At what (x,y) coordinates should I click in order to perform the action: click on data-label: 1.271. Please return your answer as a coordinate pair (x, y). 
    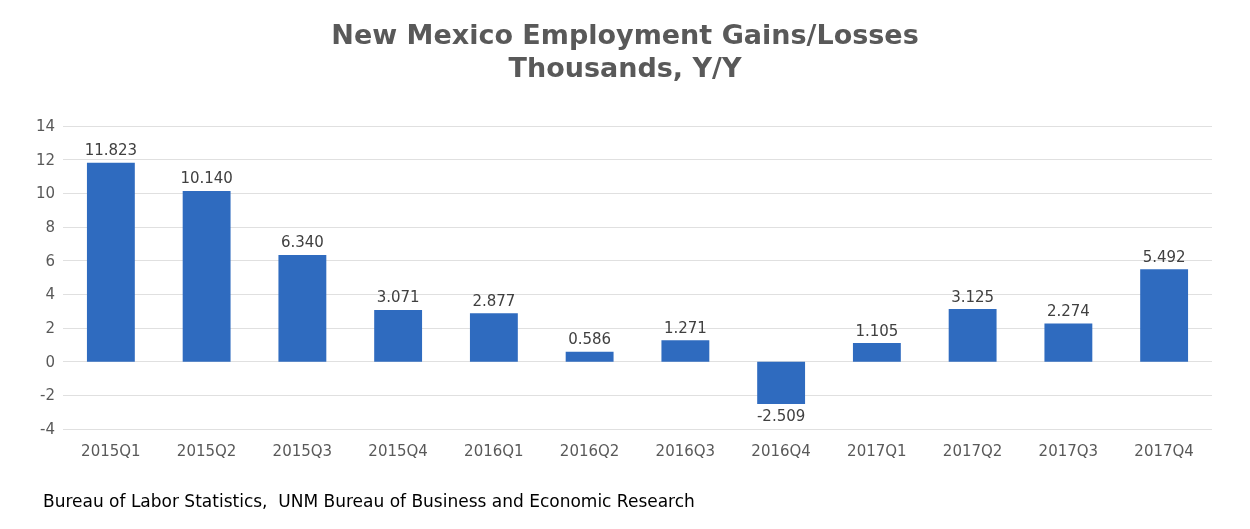
    Looking at the image, I should click on (685, 327).